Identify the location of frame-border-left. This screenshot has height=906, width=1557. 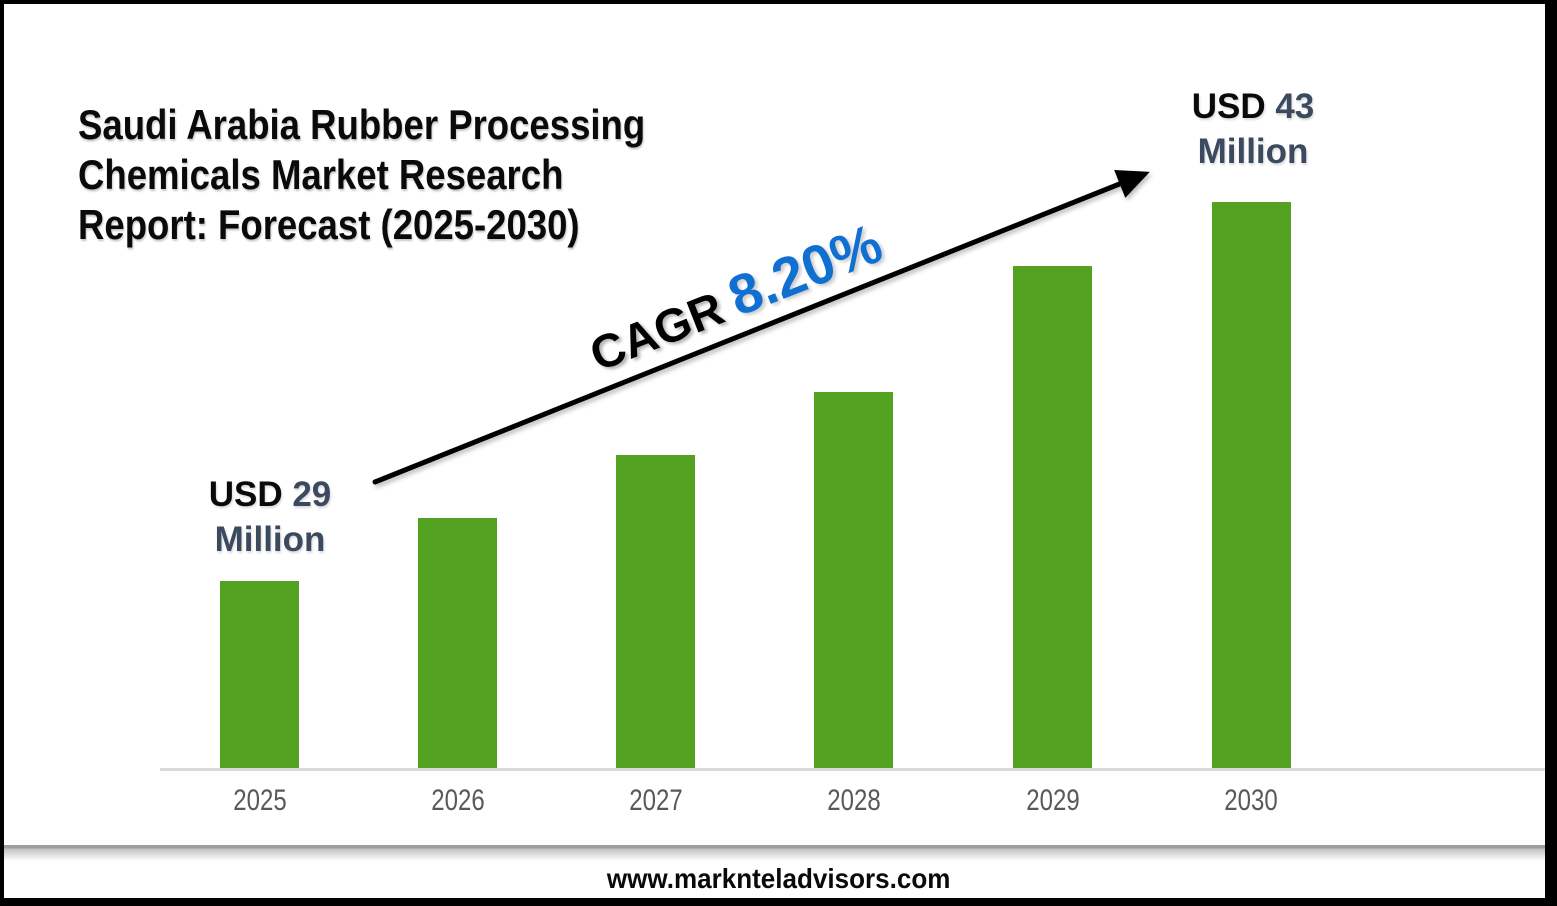
(2, 453).